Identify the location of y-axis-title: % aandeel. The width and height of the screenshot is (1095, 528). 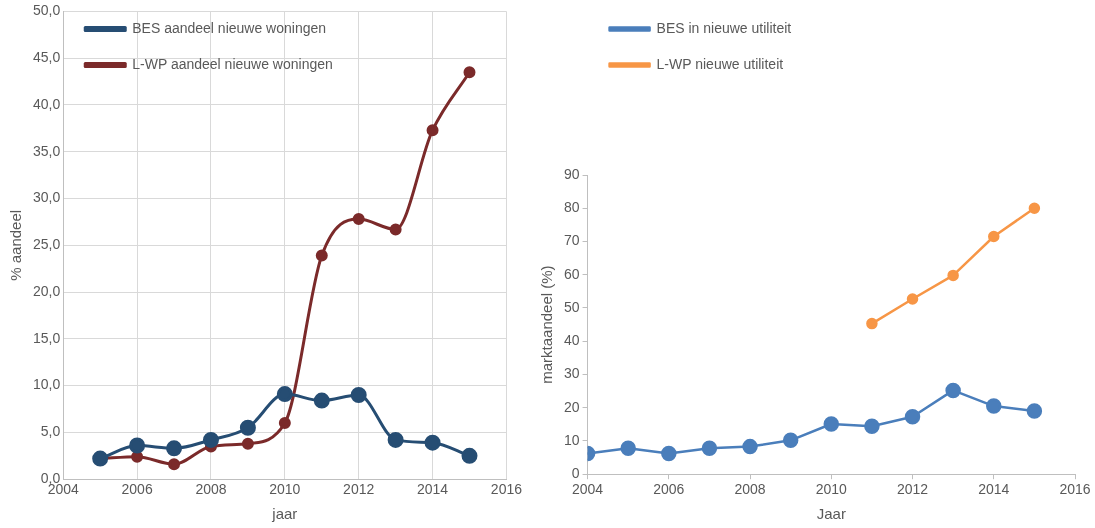
(16, 245).